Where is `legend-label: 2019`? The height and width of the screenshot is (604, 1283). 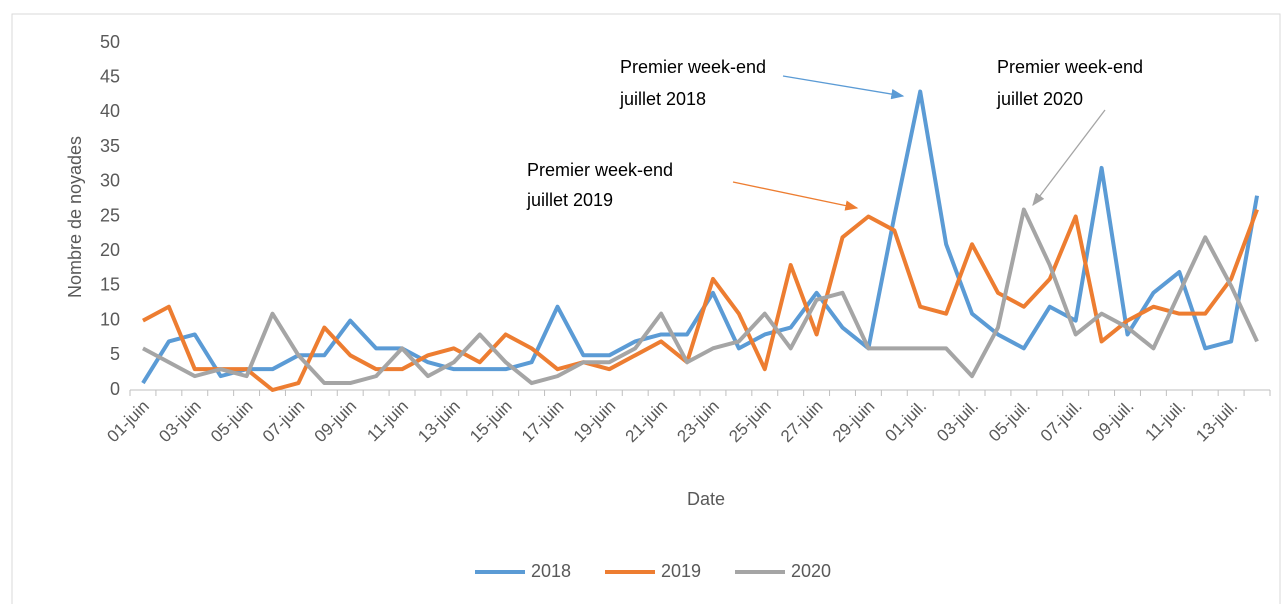 legend-label: 2019 is located at coordinates (681, 571).